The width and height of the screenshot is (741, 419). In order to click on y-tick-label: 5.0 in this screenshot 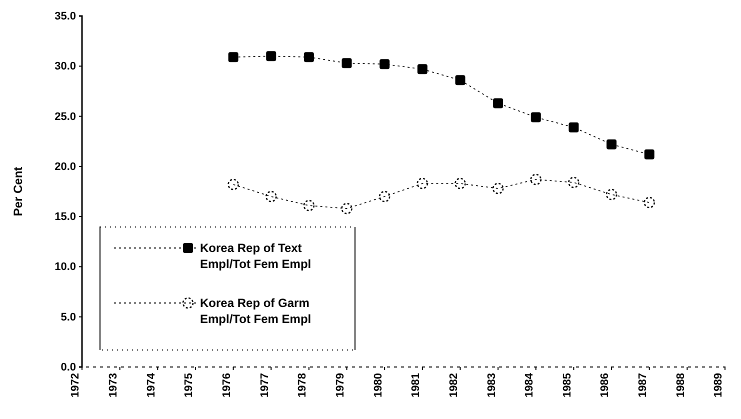, I will do `click(68, 317)`.